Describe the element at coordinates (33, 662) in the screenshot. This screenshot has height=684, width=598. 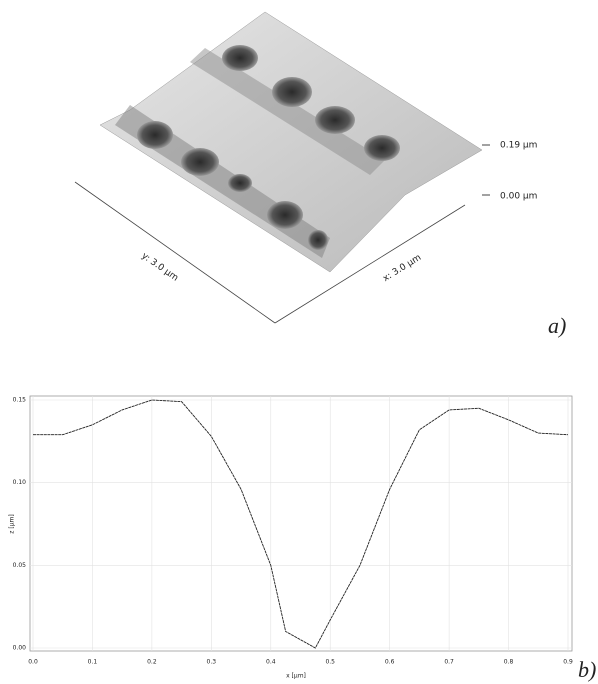
I see `x-tick-label: 0.0` at that location.